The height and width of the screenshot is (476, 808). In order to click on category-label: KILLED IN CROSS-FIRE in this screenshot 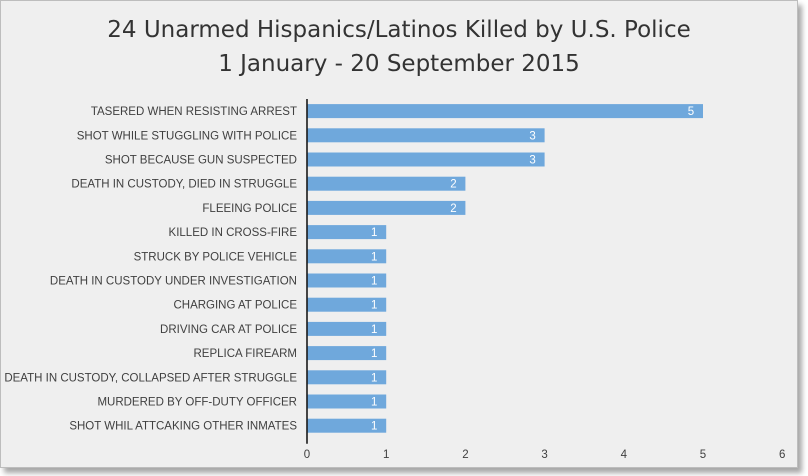, I will do `click(233, 233)`.